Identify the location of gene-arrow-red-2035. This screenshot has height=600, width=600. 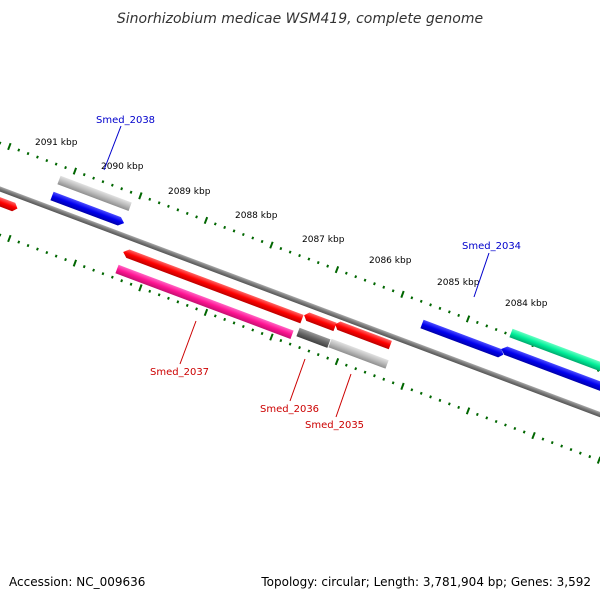
(363, 335).